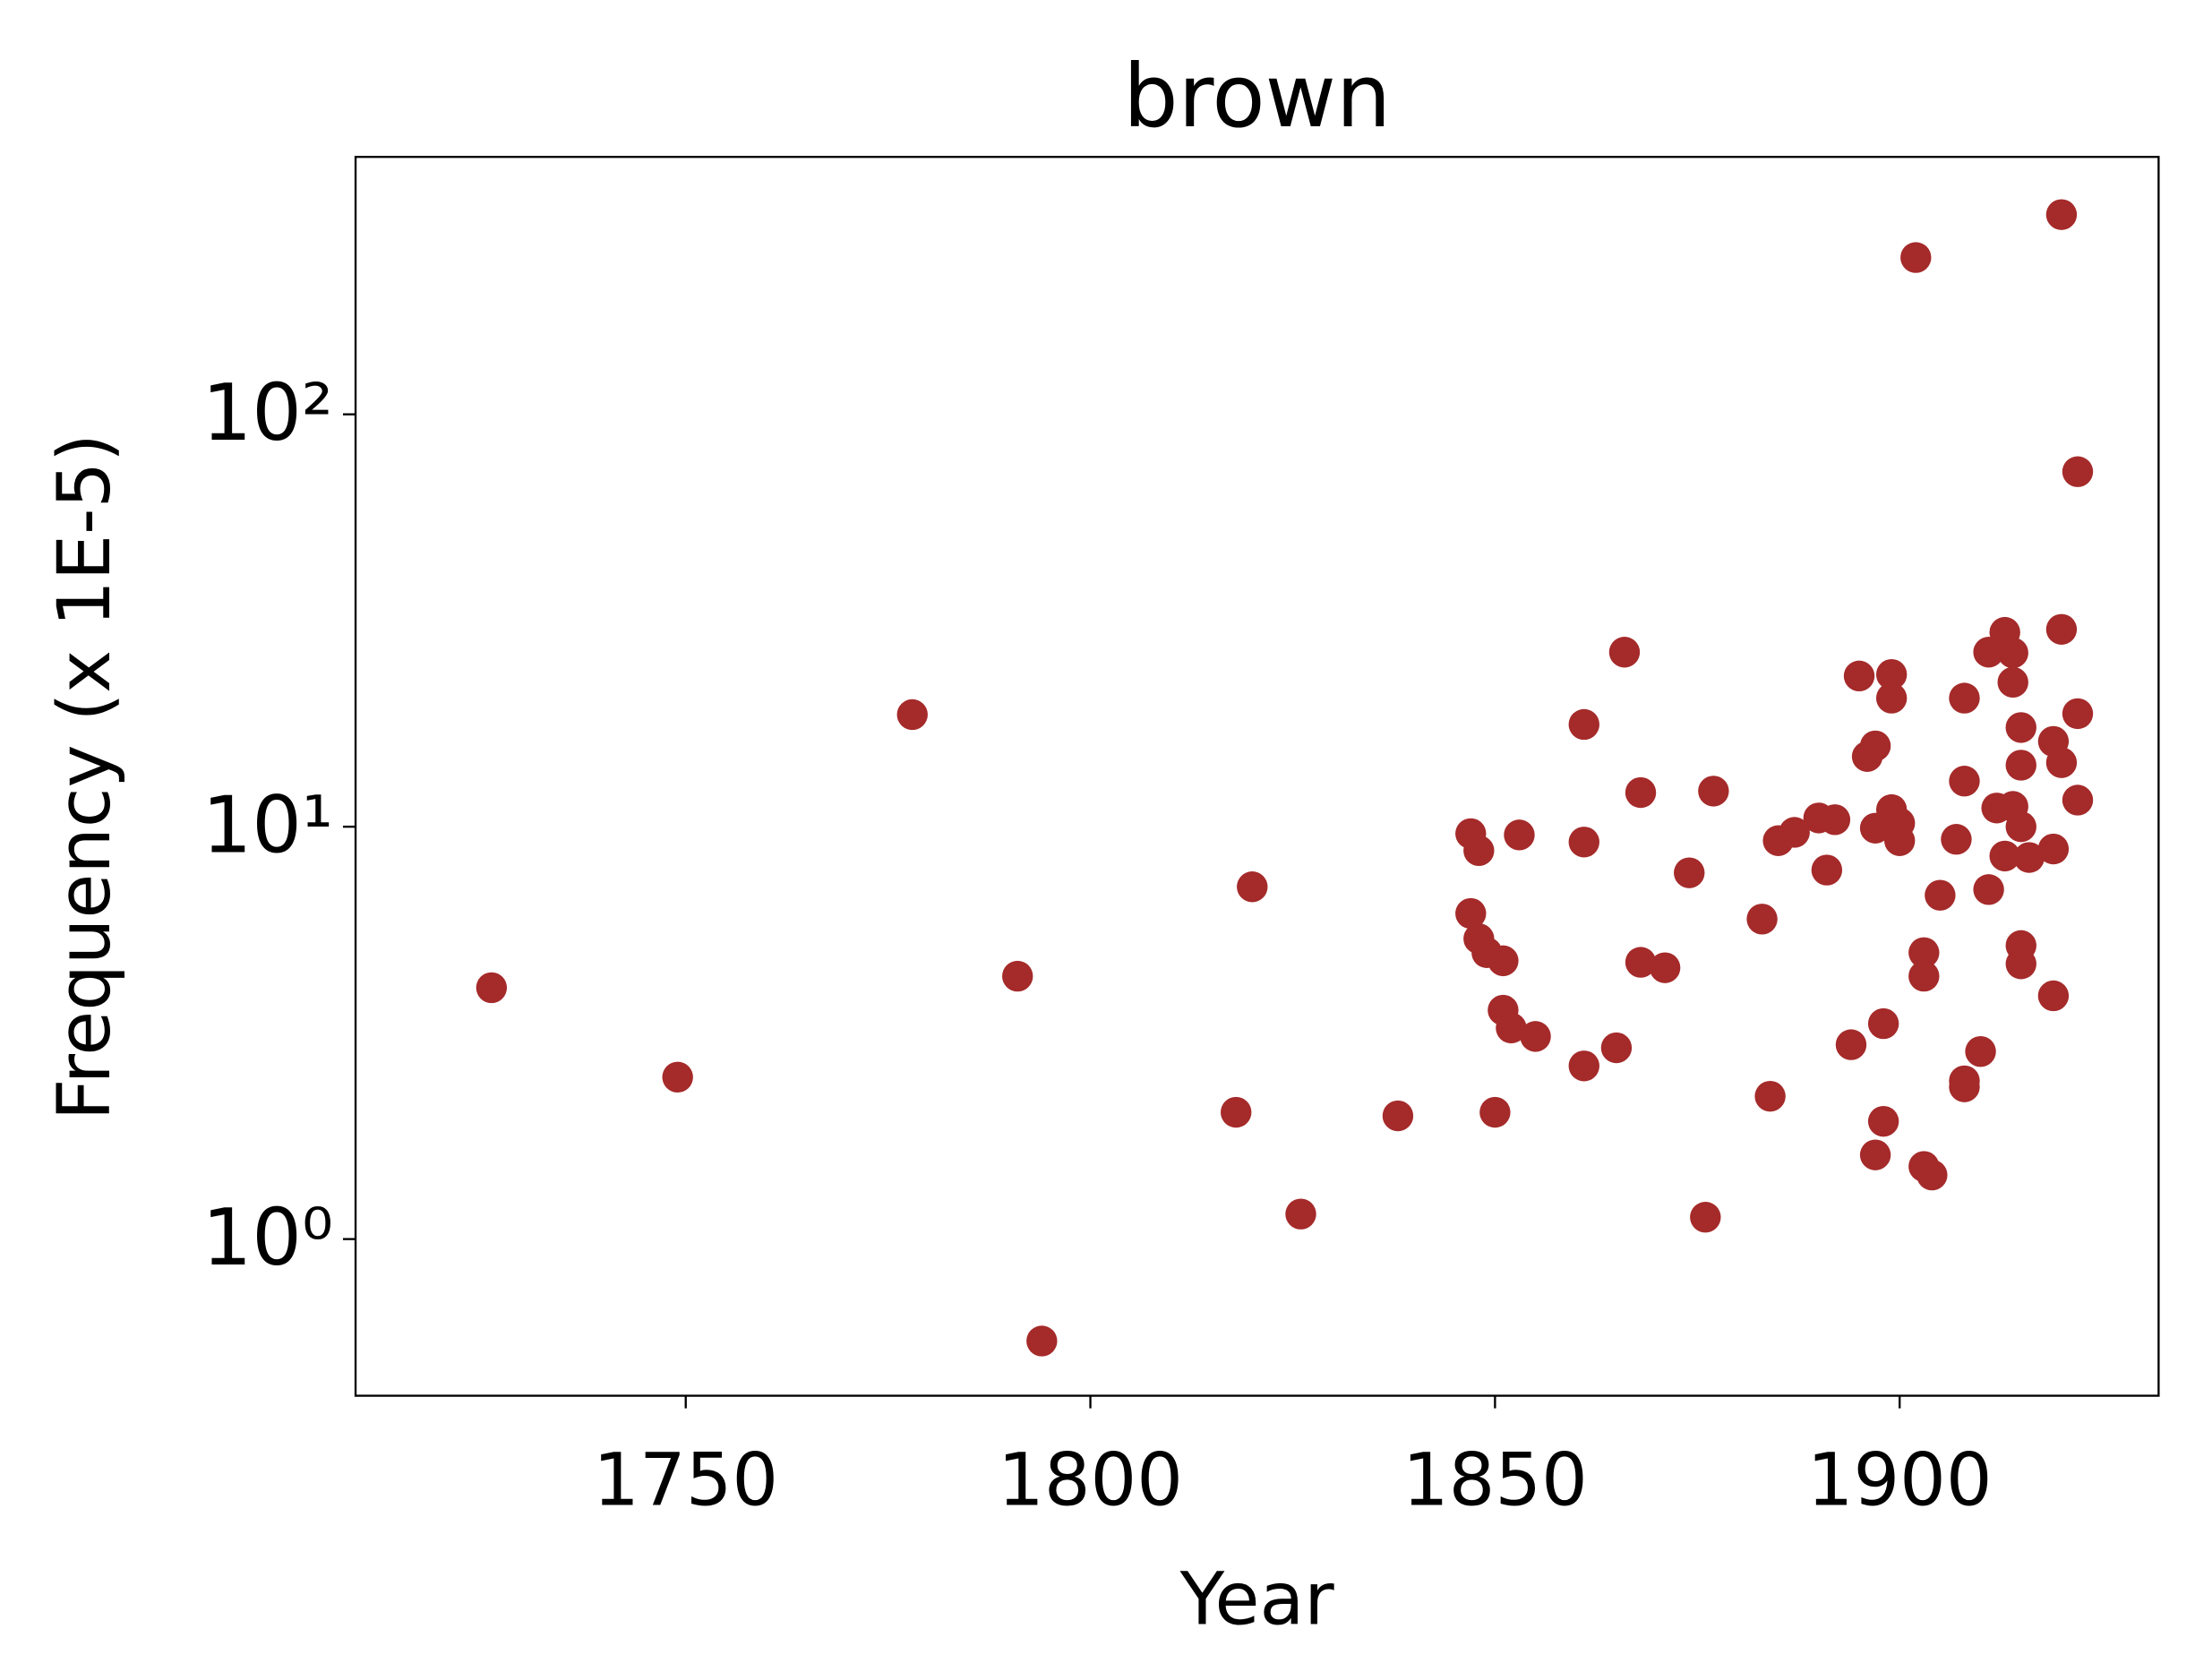 The height and width of the screenshot is (1680, 2195). What do you see at coordinates (1257, 1599) in the screenshot?
I see `x-axis-label: Year` at bounding box center [1257, 1599].